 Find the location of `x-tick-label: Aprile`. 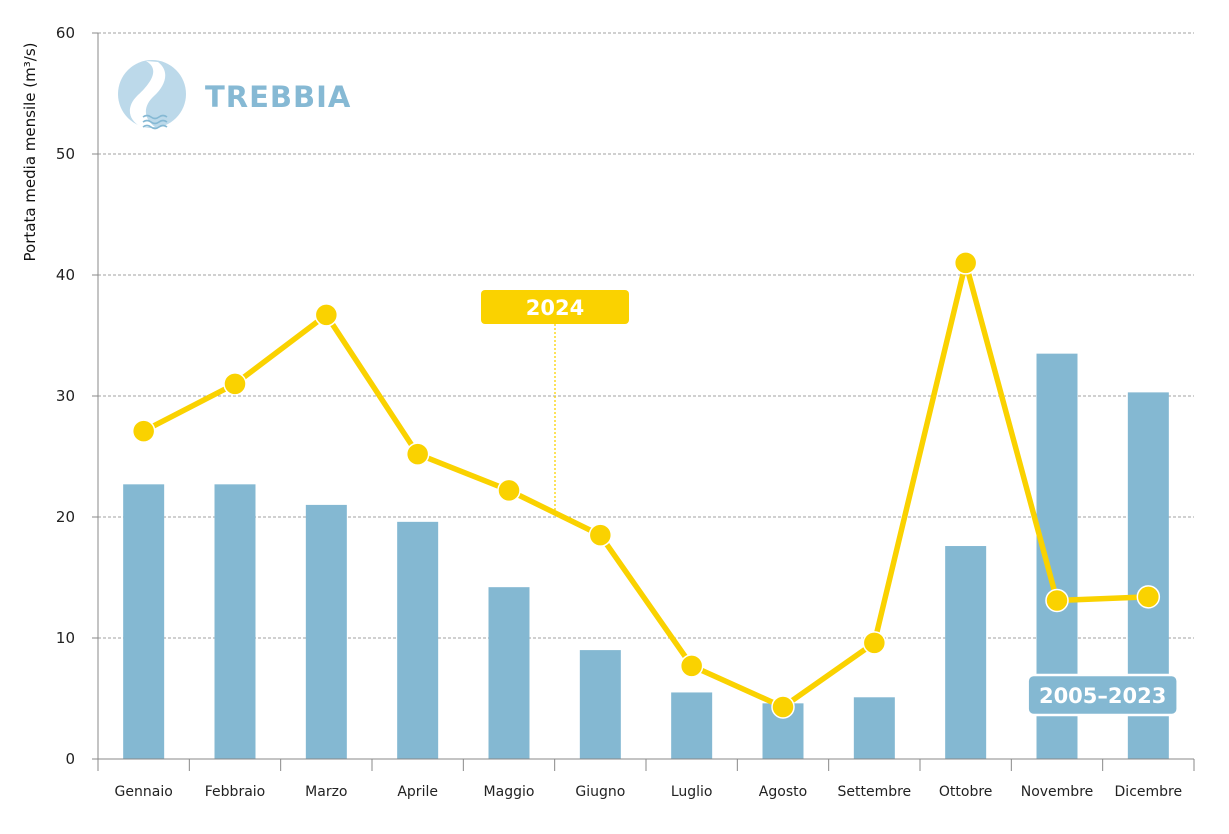

x-tick-label: Aprile is located at coordinates (417, 792).